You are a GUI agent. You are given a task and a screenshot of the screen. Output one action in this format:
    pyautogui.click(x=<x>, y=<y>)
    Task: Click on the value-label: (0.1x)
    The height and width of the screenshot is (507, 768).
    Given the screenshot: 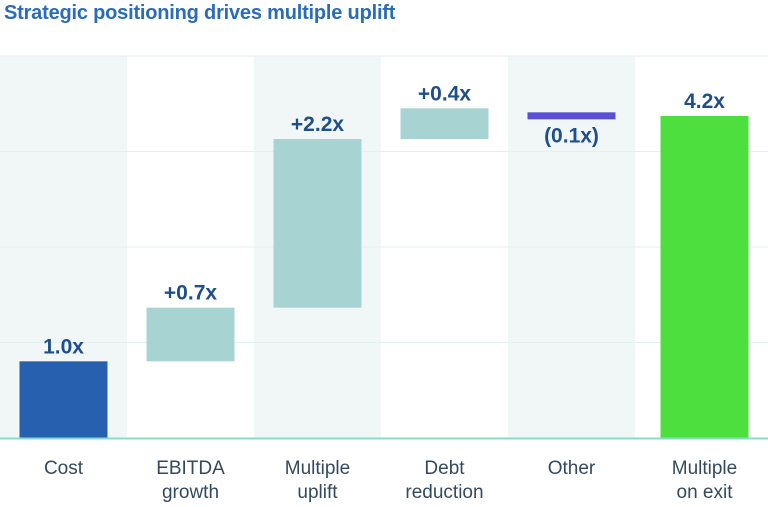 What is the action you would take?
    pyautogui.click(x=571, y=135)
    